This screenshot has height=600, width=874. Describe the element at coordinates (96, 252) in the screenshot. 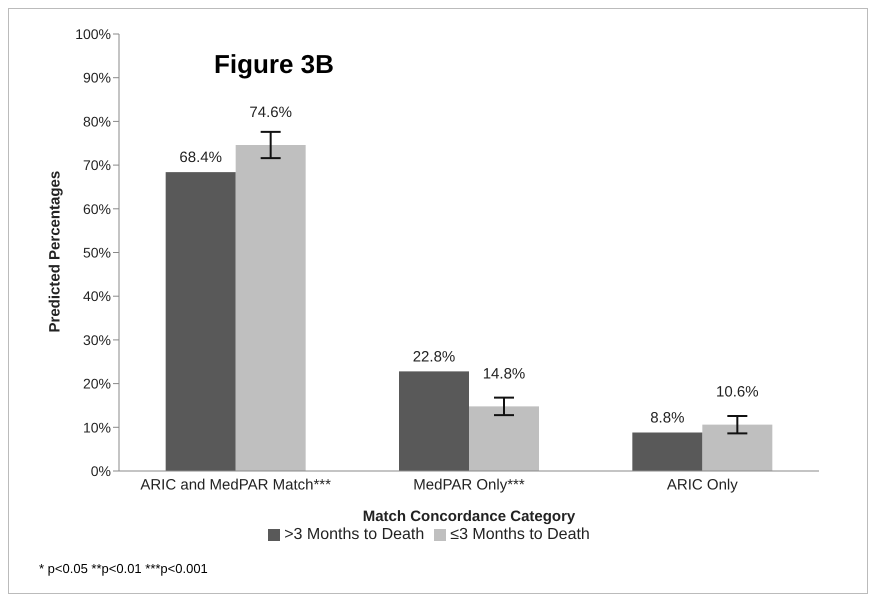

I see `y-tick-label: 50%` at that location.